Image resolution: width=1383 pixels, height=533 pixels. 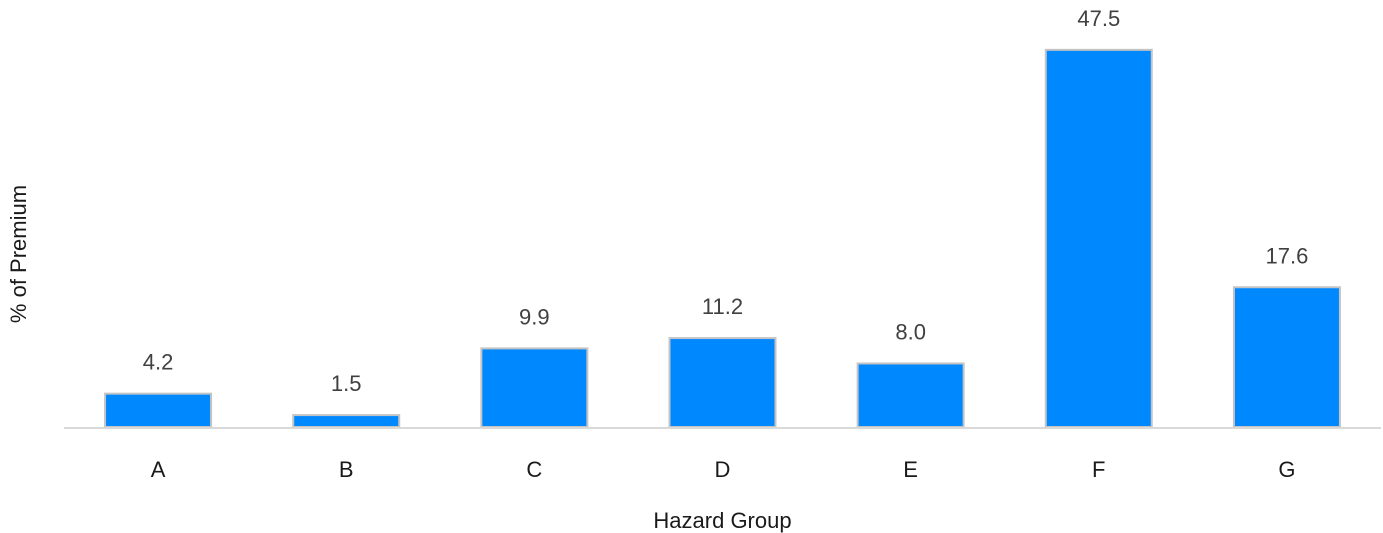 What do you see at coordinates (910, 469) in the screenshot?
I see `x-tick-label-E: E` at bounding box center [910, 469].